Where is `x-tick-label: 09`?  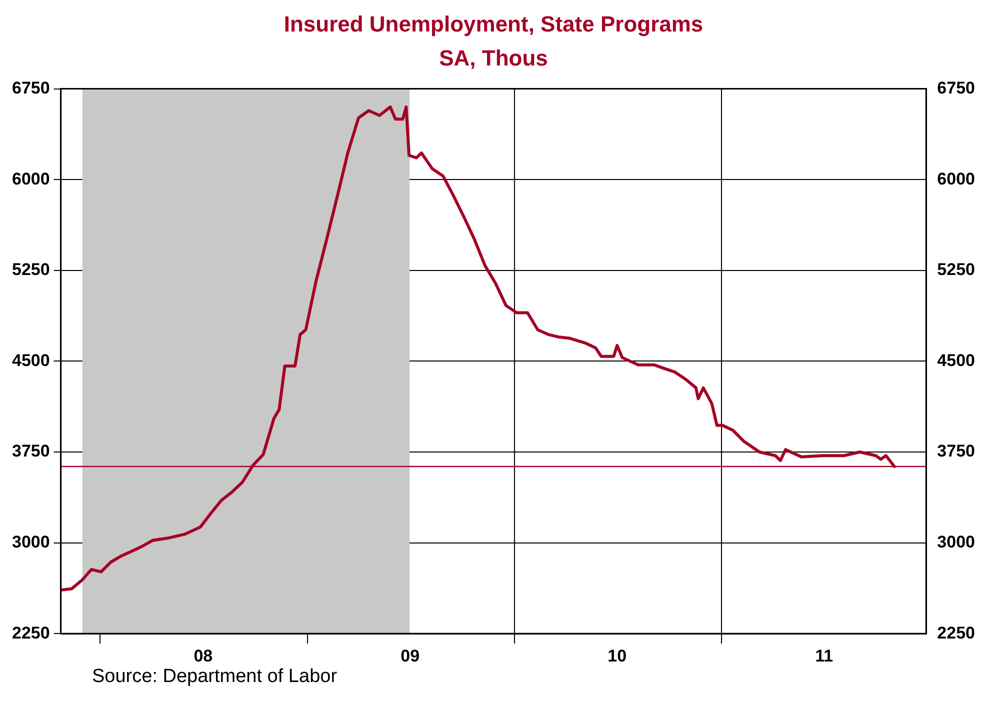
x-tick-label: 09 is located at coordinates (410, 656).